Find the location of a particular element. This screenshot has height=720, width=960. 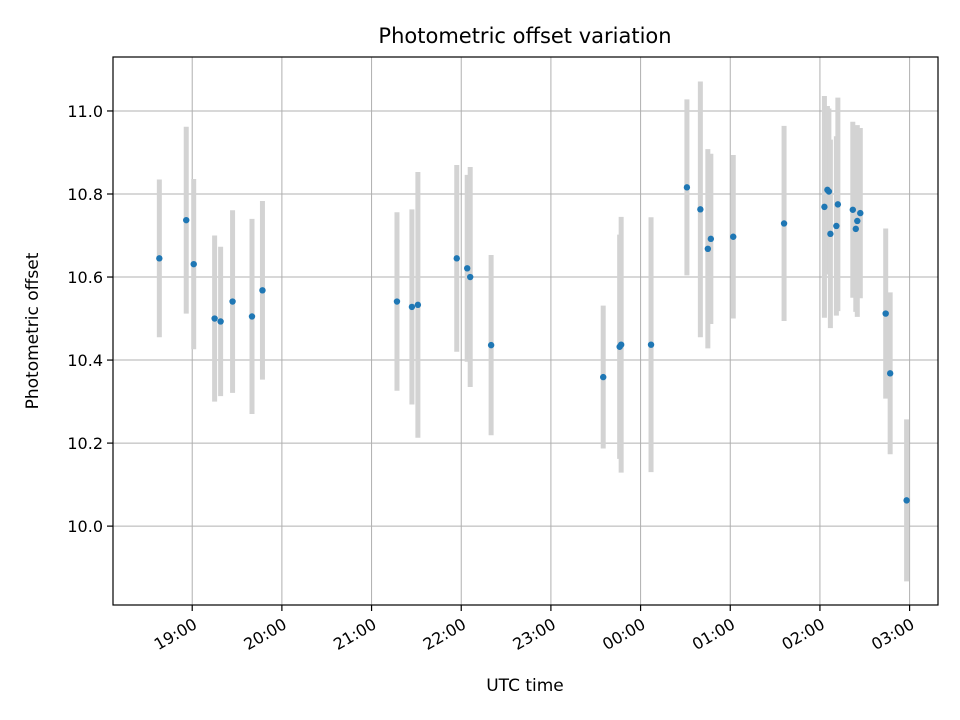

y-tick-label: 10.2 is located at coordinates (85, 443).